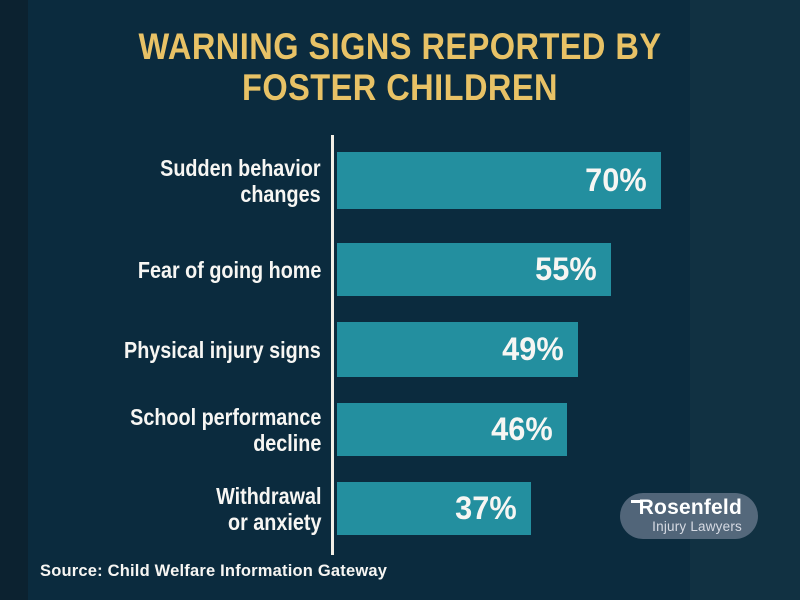  I want to click on bar-row: Sudden behavior changes 70%, so click(345, 180).